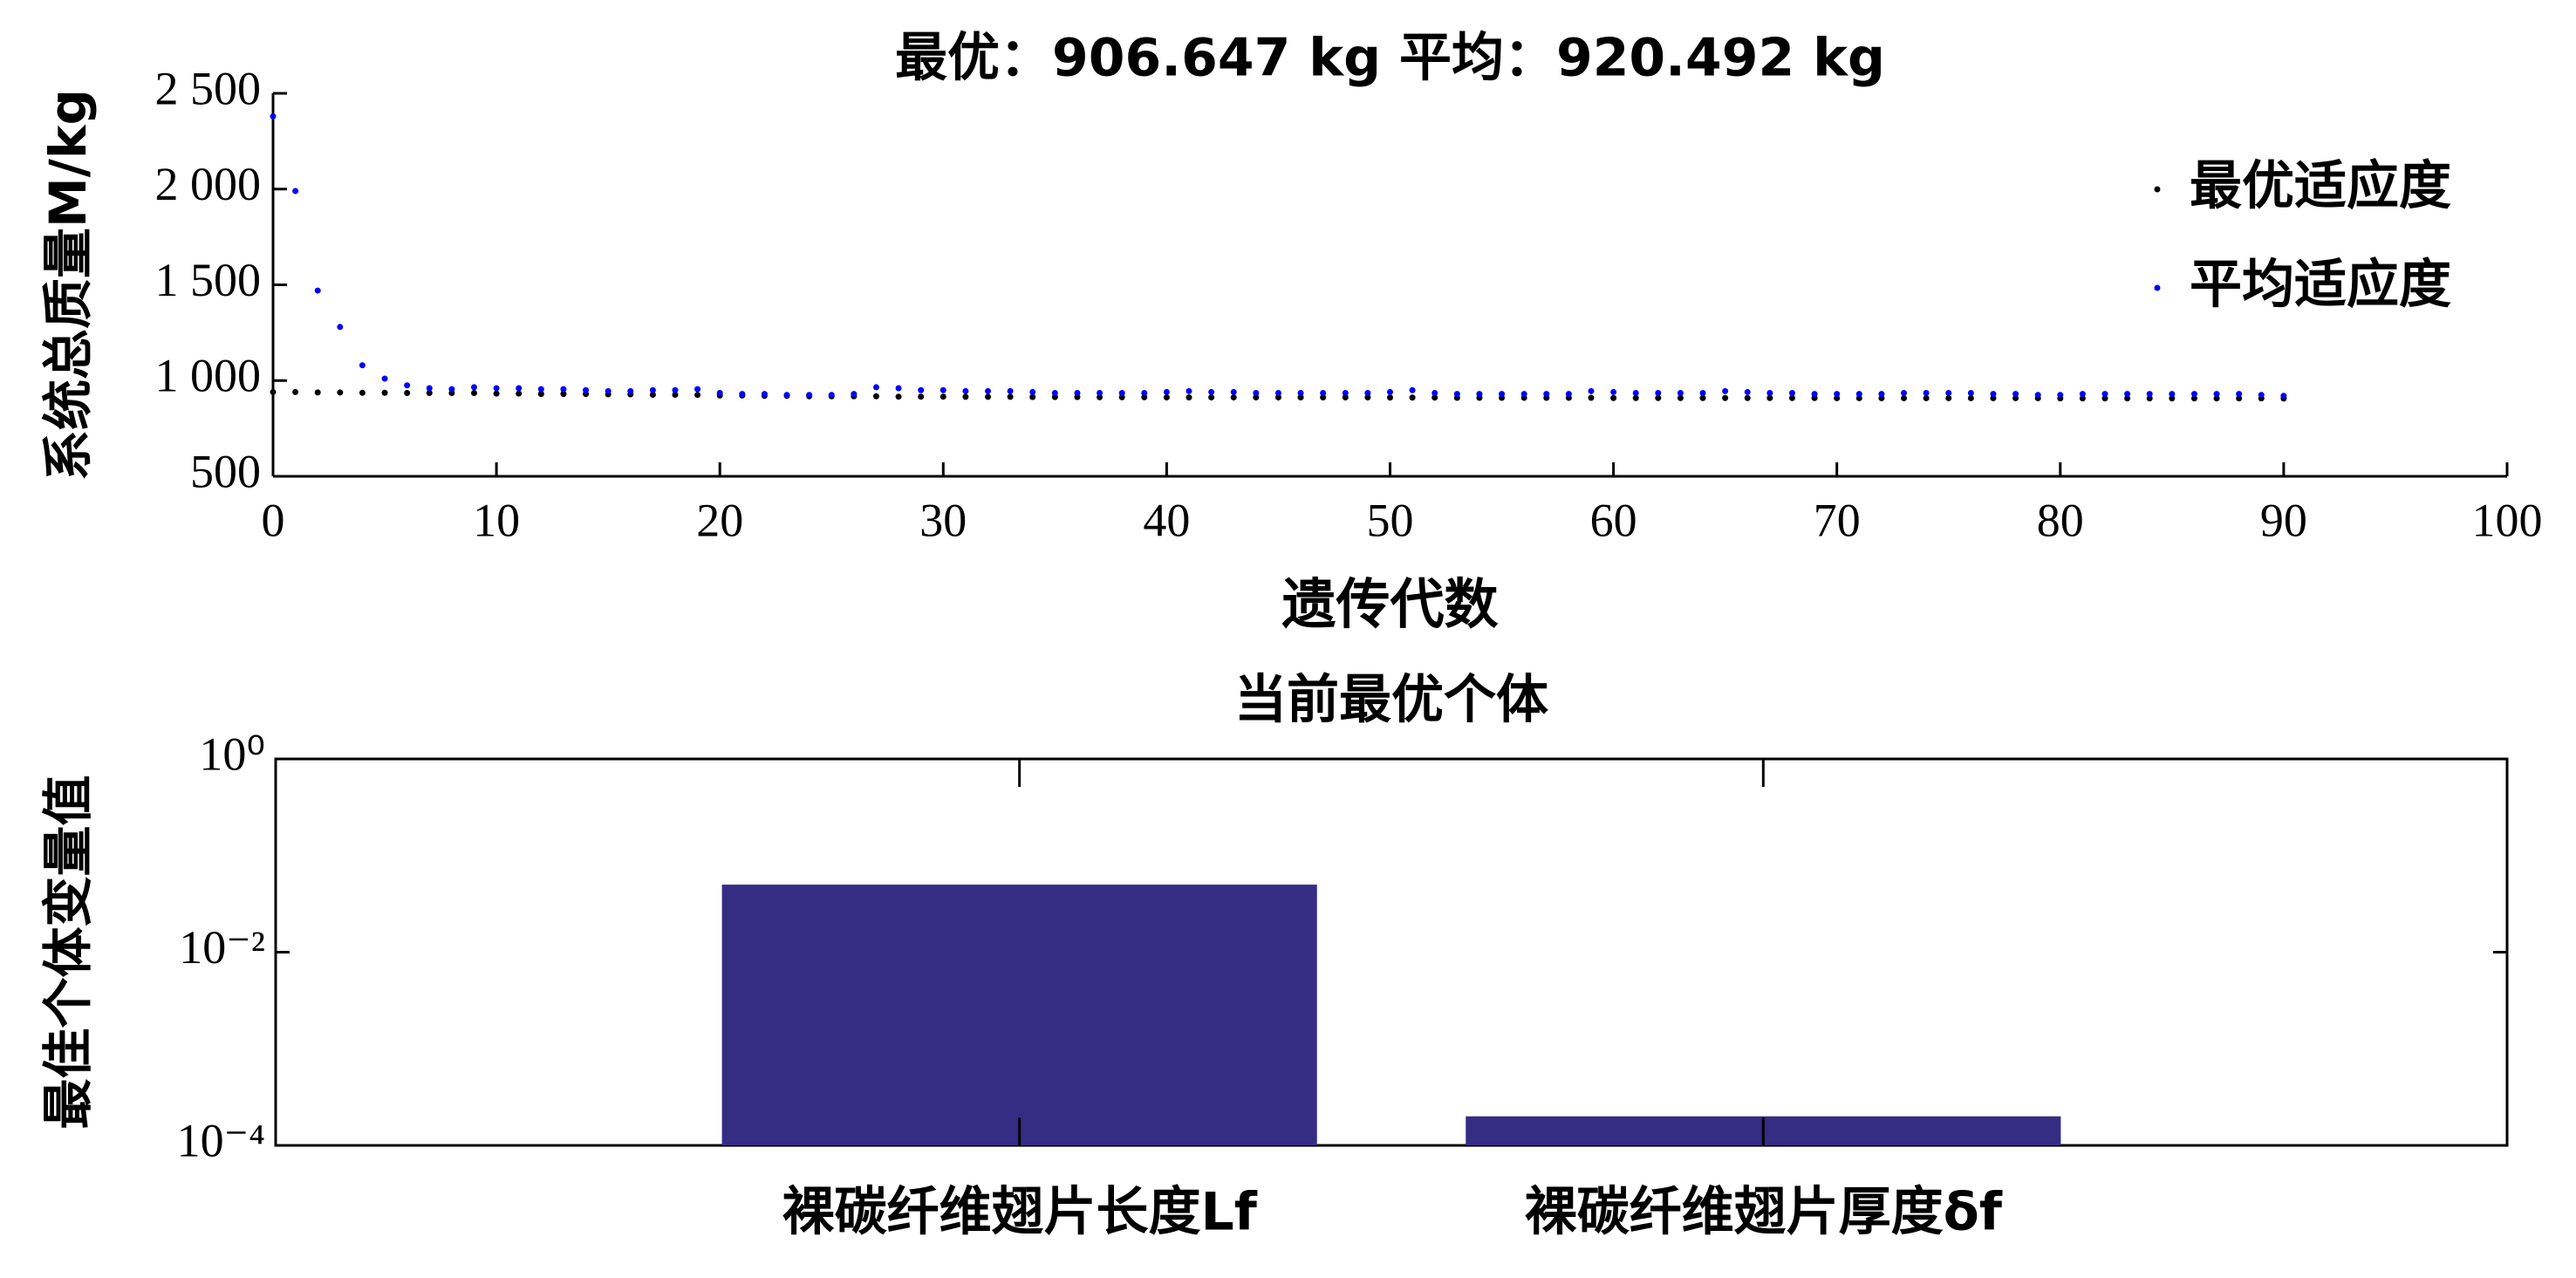 The height and width of the screenshot is (1278, 2576). Describe the element at coordinates (1837, 520) in the screenshot. I see `x-tick-label: 70` at that location.